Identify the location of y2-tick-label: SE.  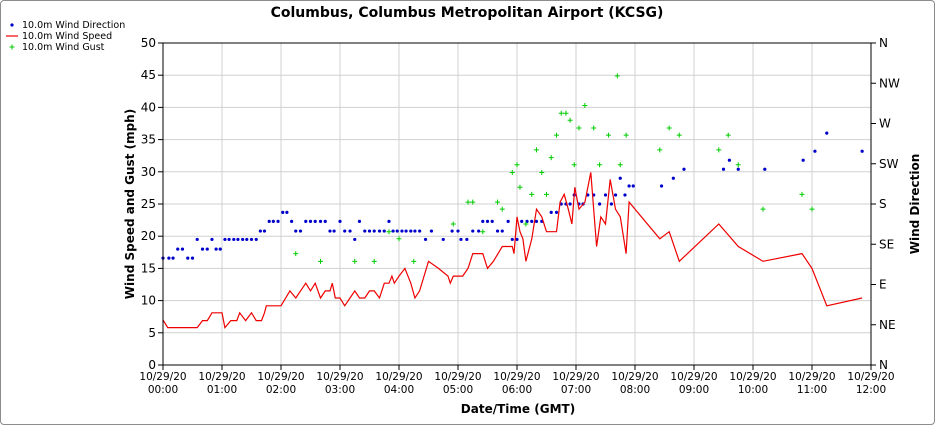
(886, 244).